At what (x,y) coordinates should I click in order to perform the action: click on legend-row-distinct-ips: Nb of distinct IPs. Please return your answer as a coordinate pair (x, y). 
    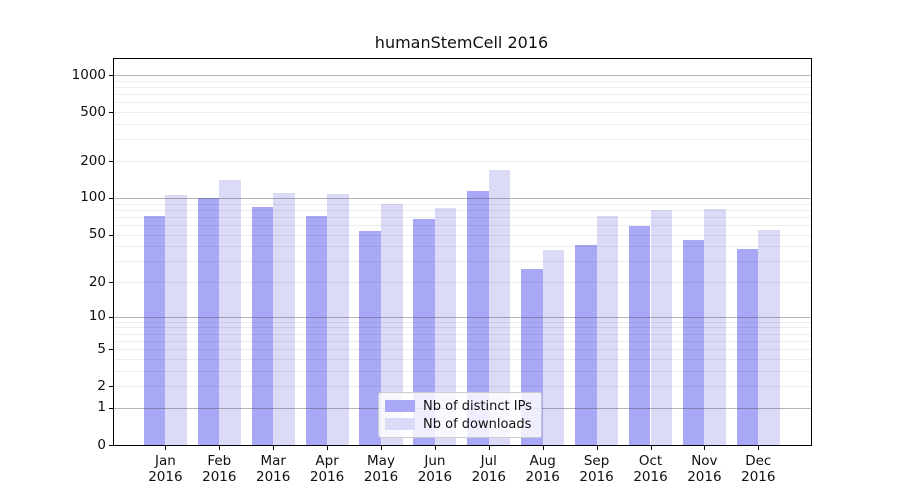
    Looking at the image, I should click on (458, 406).